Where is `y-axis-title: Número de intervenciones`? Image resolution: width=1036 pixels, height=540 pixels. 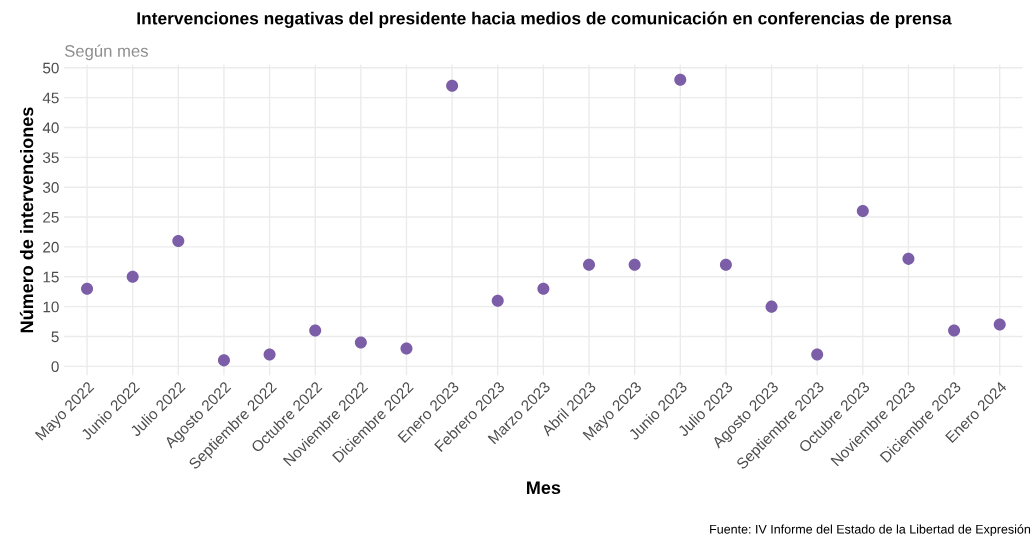 y-axis-title: Número de intervenciones is located at coordinates (26, 220).